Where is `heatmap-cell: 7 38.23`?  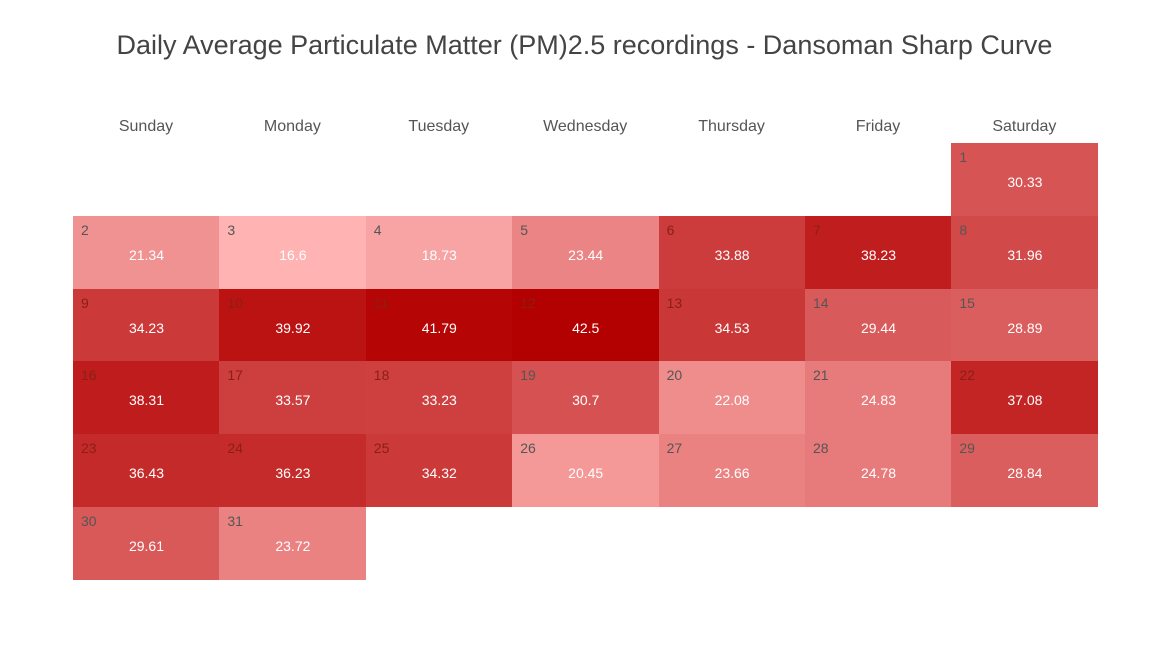
heatmap-cell: 7 38.23 is located at coordinates (878, 252).